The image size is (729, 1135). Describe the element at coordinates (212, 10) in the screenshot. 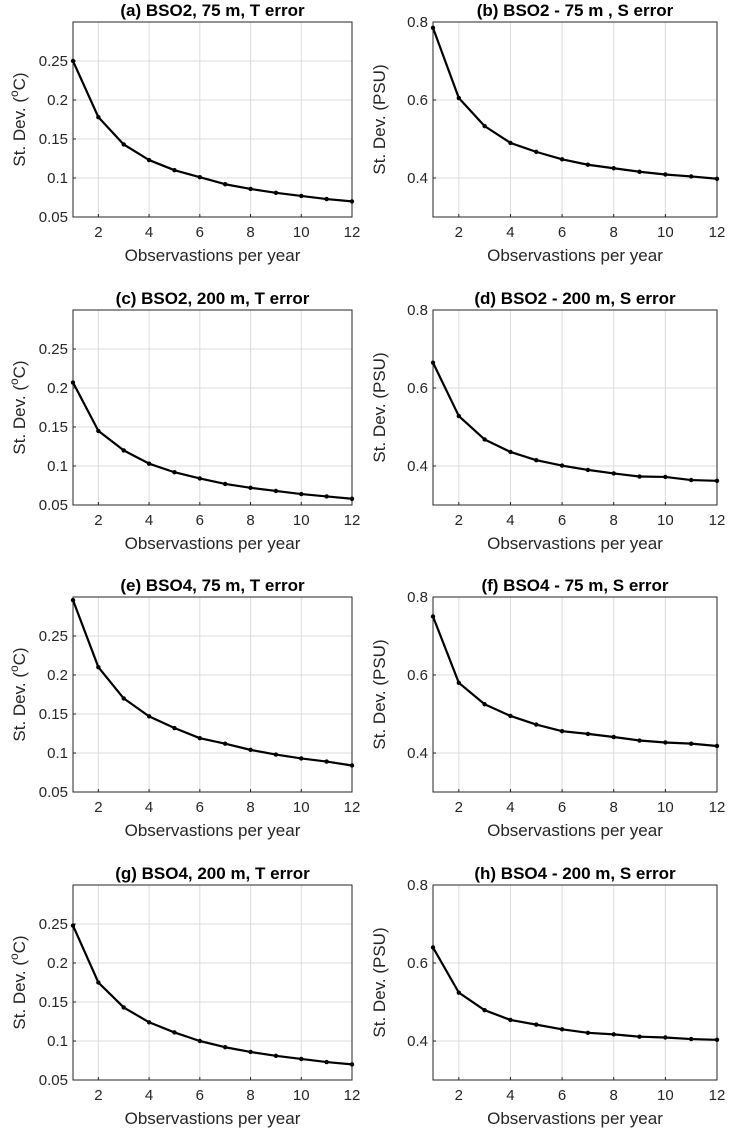

I see `subplot-title: (a) BSO2, 75 m, T error` at that location.